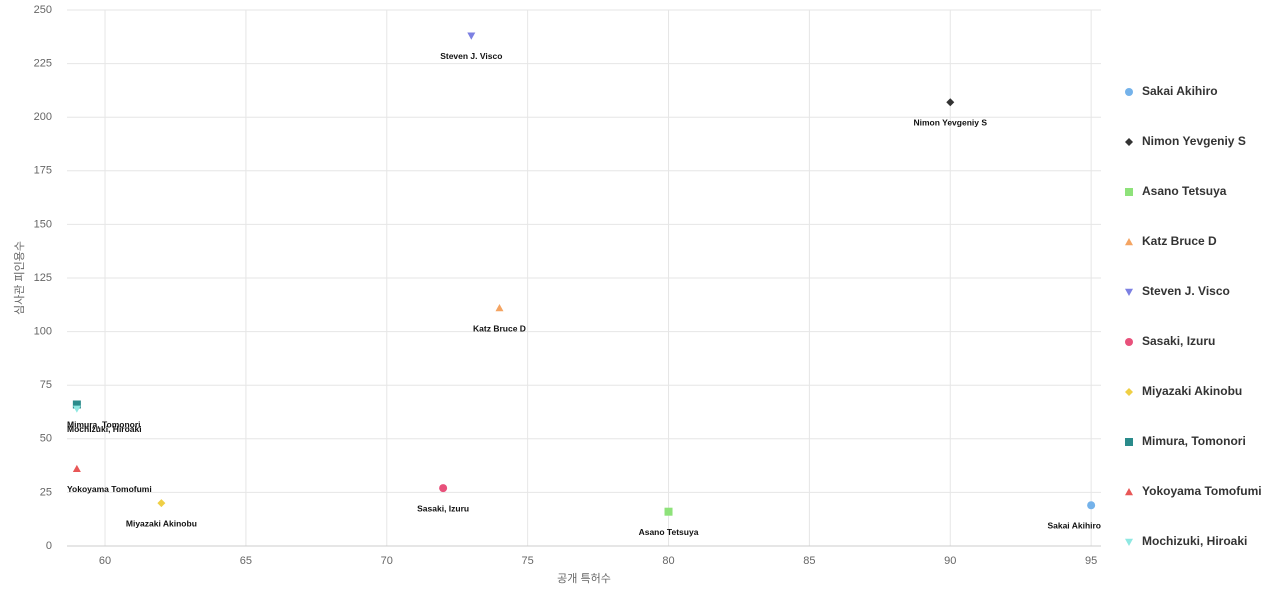 The width and height of the screenshot is (1280, 600). What do you see at coordinates (1194, 141) in the screenshot?
I see `legend-label: Nimon Yevgeniy S` at bounding box center [1194, 141].